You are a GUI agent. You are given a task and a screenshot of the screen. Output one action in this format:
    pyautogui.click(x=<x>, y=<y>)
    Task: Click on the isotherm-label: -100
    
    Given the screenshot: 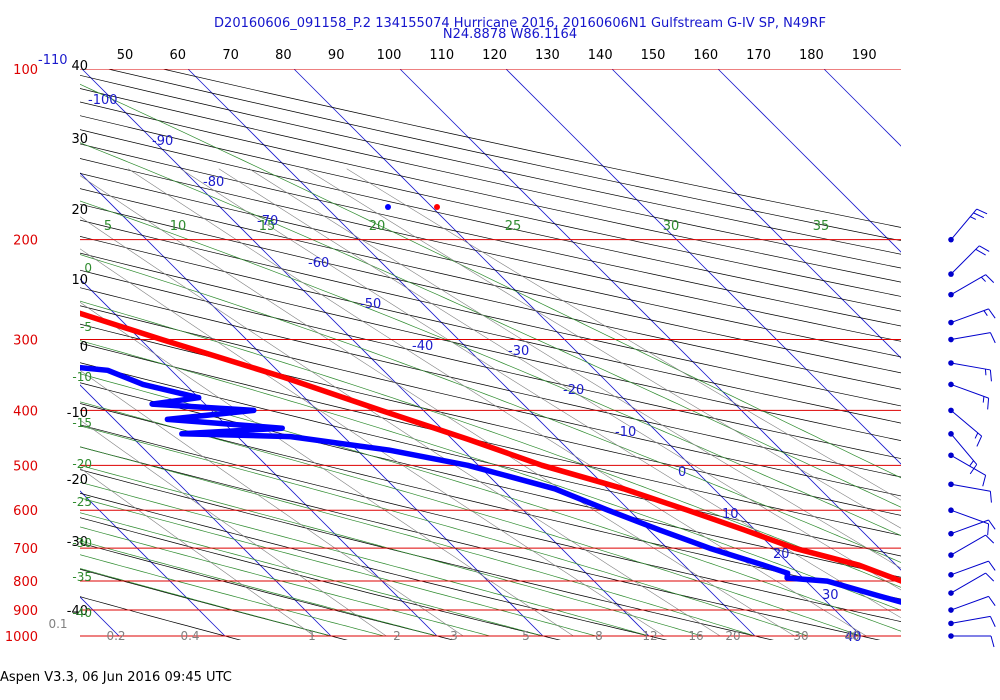 What is the action you would take?
    pyautogui.click(x=103, y=100)
    